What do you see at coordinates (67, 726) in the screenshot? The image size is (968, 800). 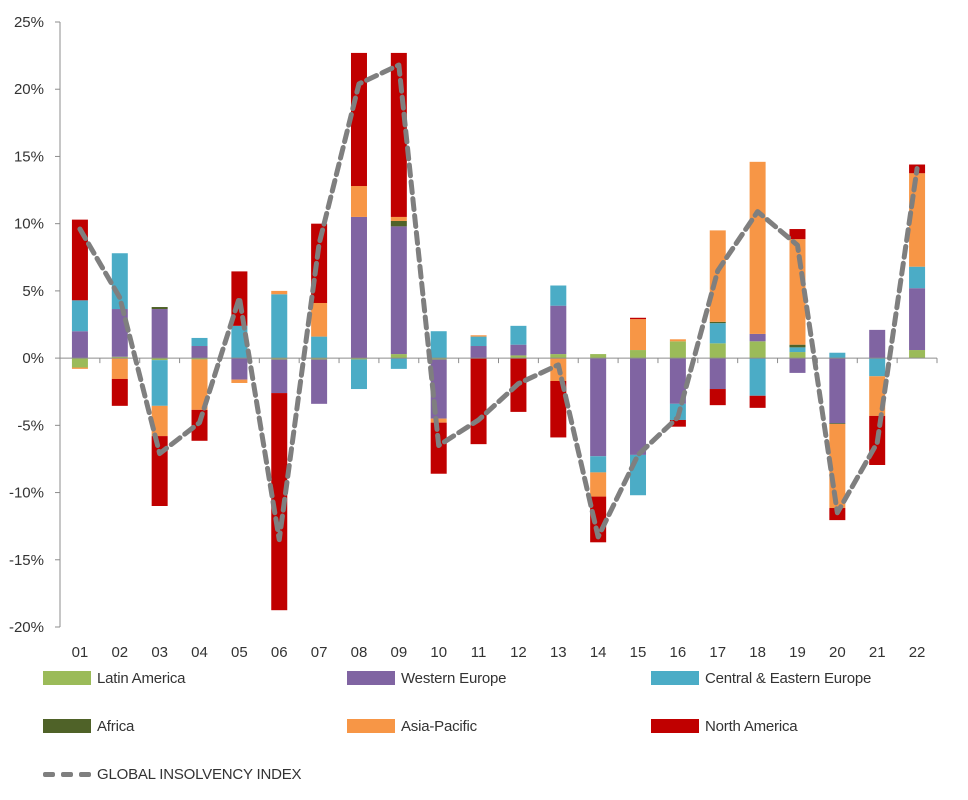 I see `legend-swatch-africa` at bounding box center [67, 726].